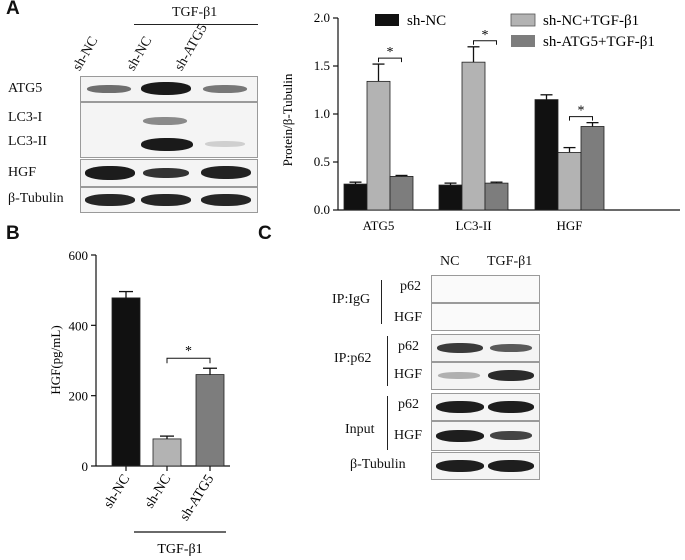  I want to click on blot-strip-input-hgf, so click(485, 436).